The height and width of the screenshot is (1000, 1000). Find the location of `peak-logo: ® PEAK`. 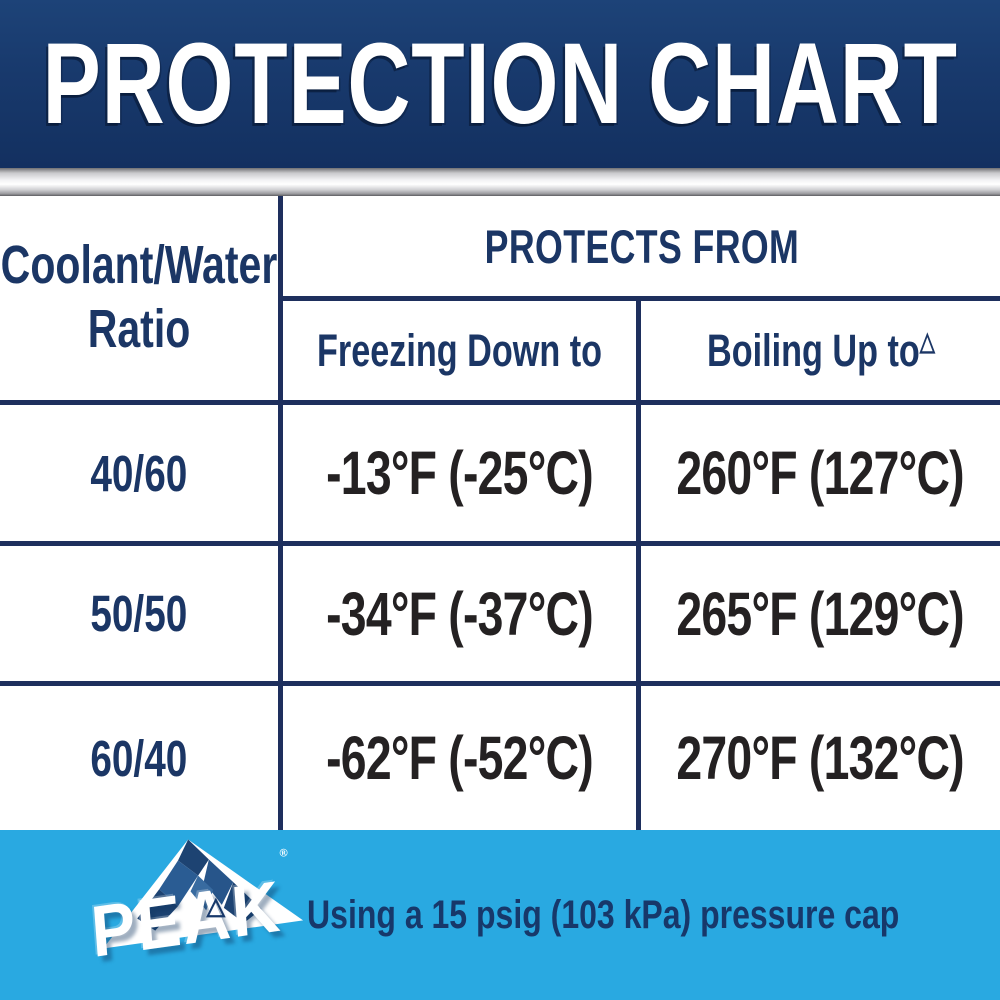

peak-logo: ® PEAK is located at coordinates (195, 904).